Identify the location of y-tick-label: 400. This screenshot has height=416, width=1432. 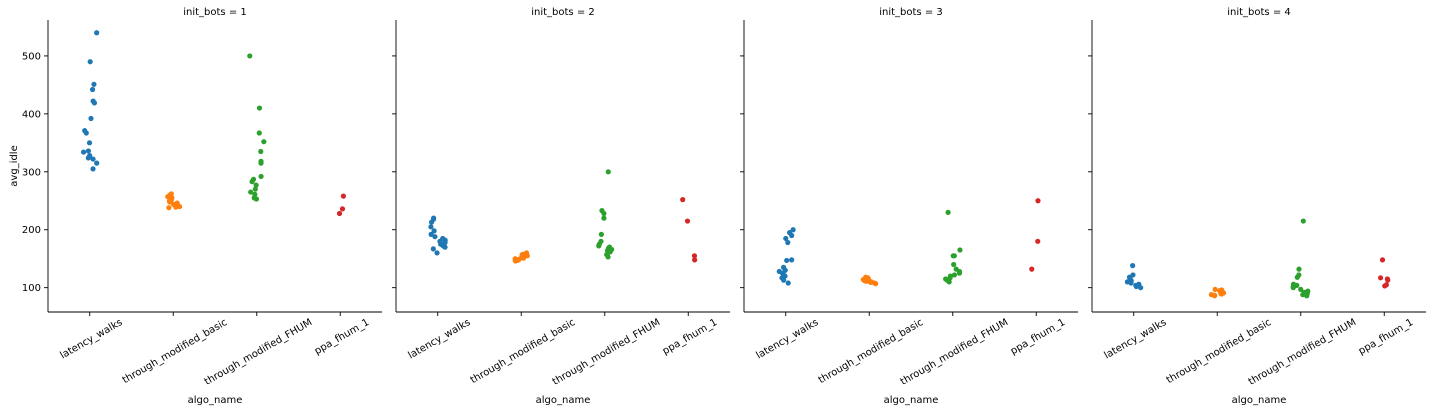
(31, 114).